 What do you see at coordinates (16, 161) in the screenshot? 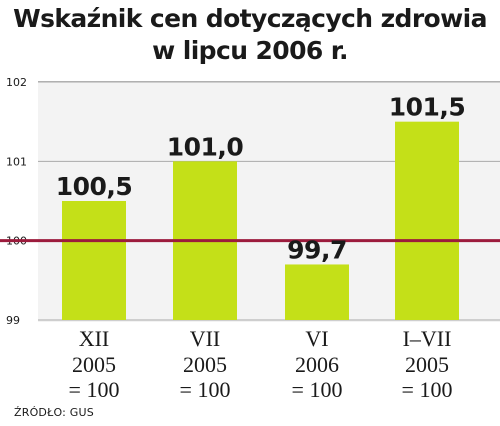
I see `y-tick-label: 101` at bounding box center [16, 161].